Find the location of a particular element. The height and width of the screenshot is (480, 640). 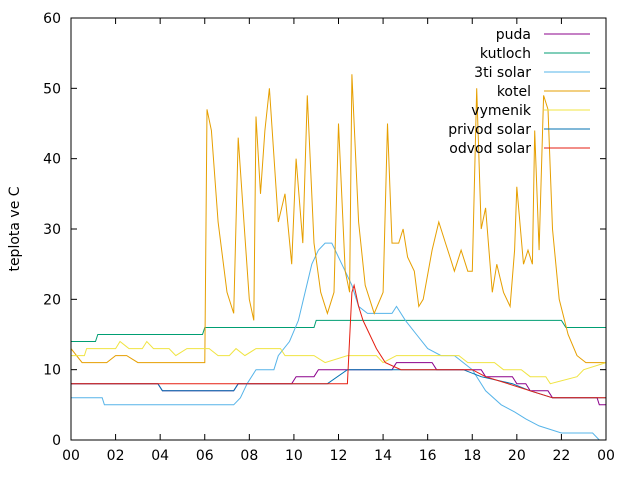

x-tick-label: 02 is located at coordinates (116, 456).